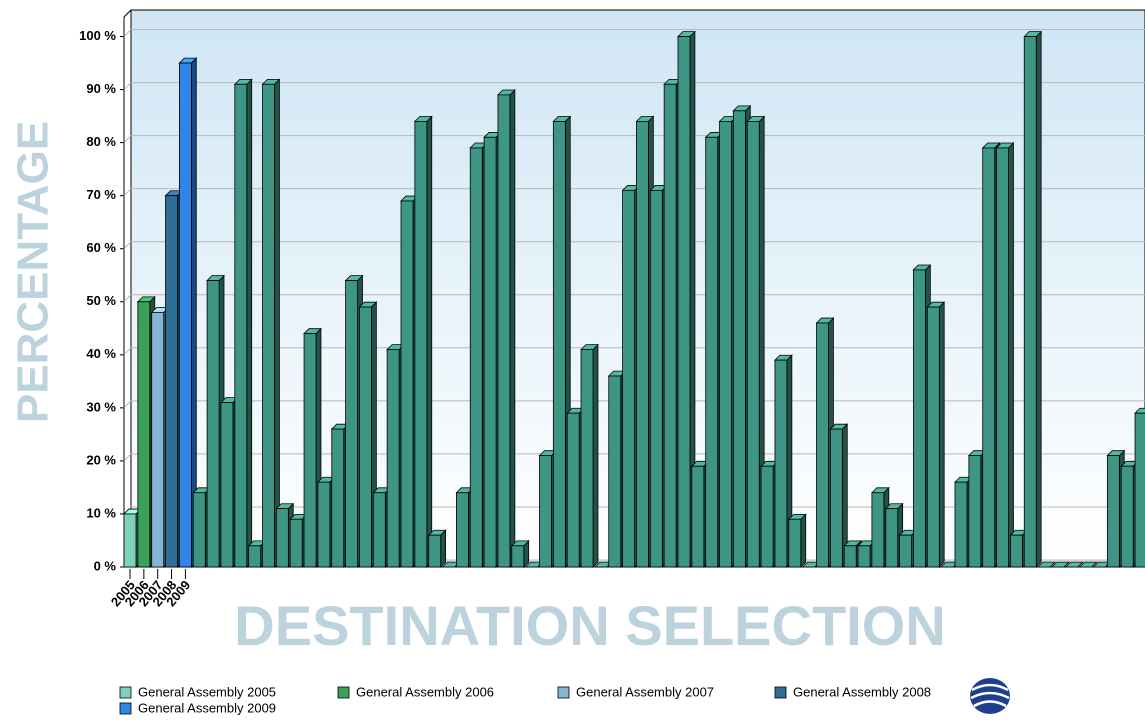 The height and width of the screenshot is (722, 1145). Describe the element at coordinates (33, 272) in the screenshot. I see `y-axis-title: PERCENTAGE` at that location.